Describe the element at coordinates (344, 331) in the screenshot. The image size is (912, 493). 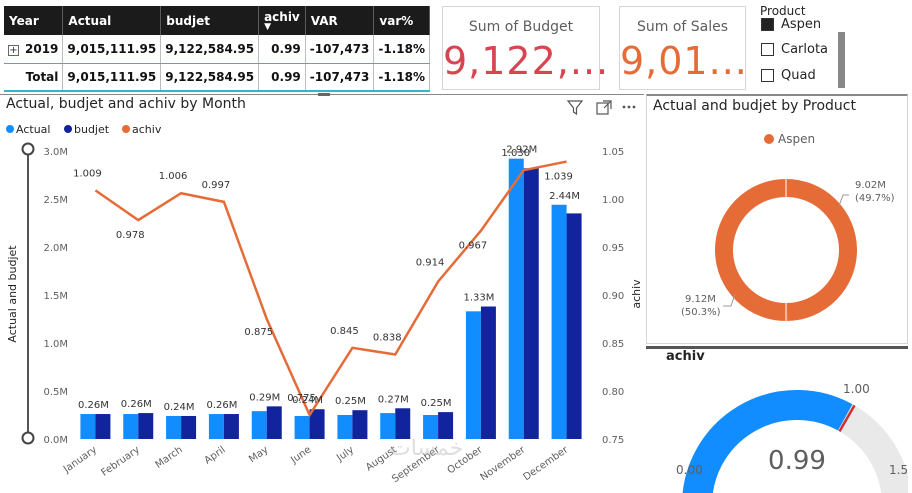
I see `line-data-label: 0.845` at that location.